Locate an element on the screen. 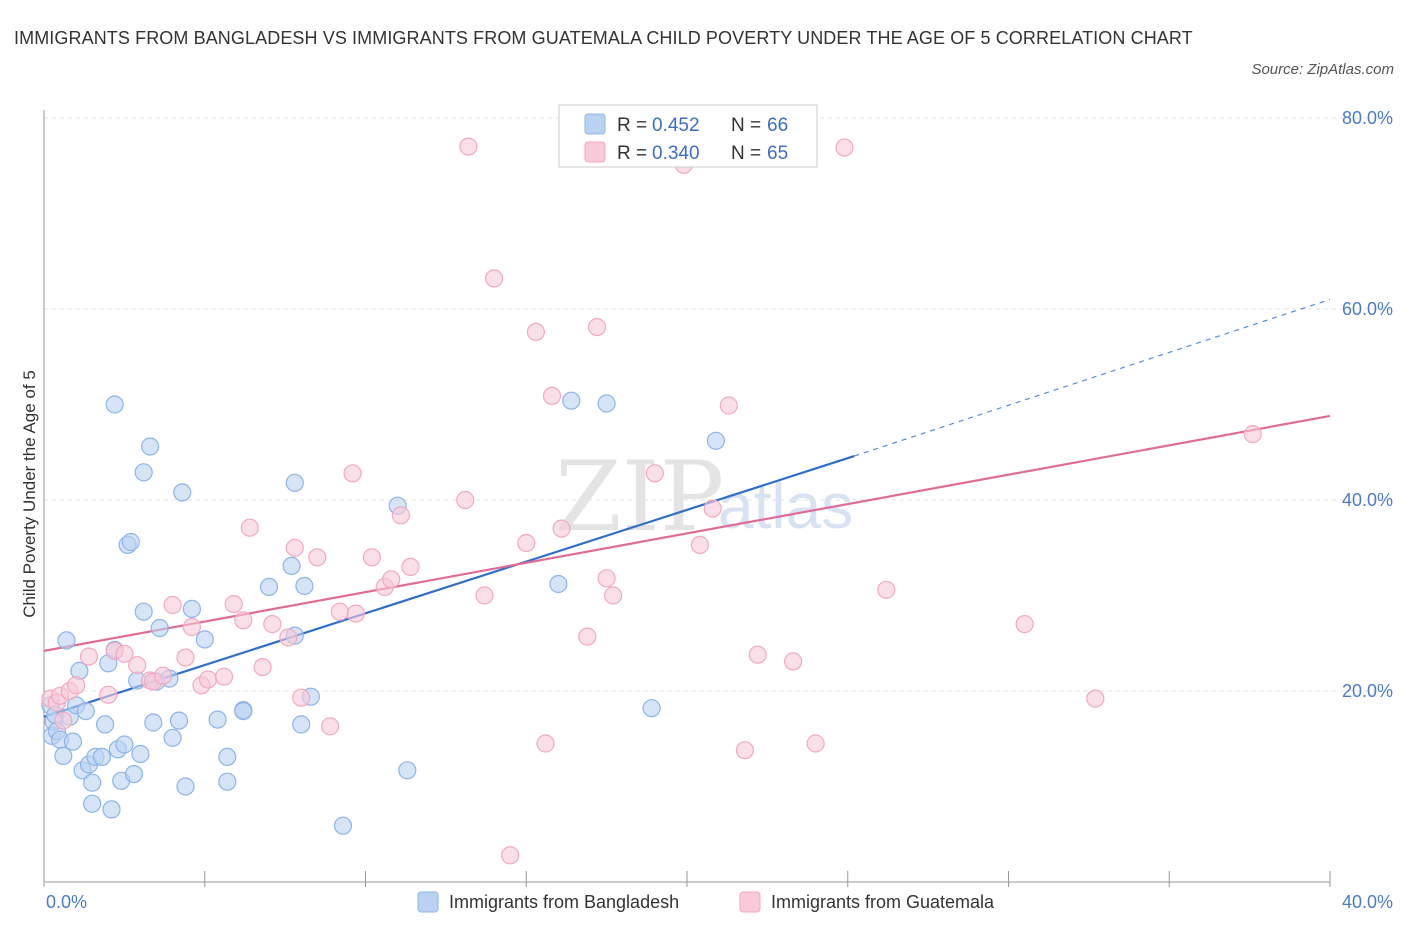 This screenshot has height=930, width=1406. bottom-legend-label-guatemala: Immigrants from Guatemala is located at coordinates (883, 902).